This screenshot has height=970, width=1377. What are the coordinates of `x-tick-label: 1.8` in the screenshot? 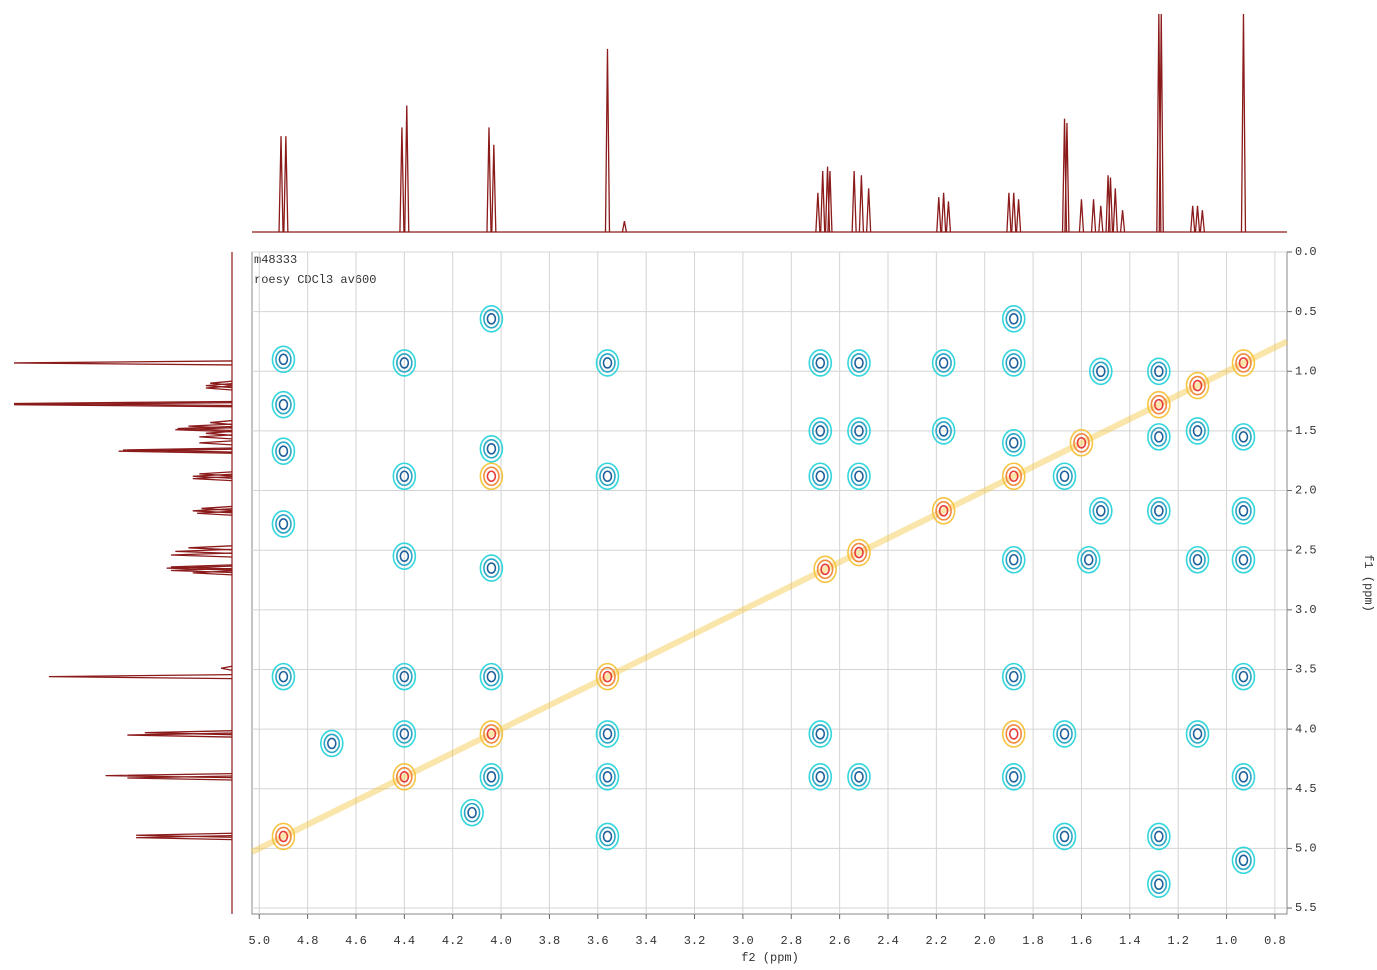 It's located at (1033, 941).